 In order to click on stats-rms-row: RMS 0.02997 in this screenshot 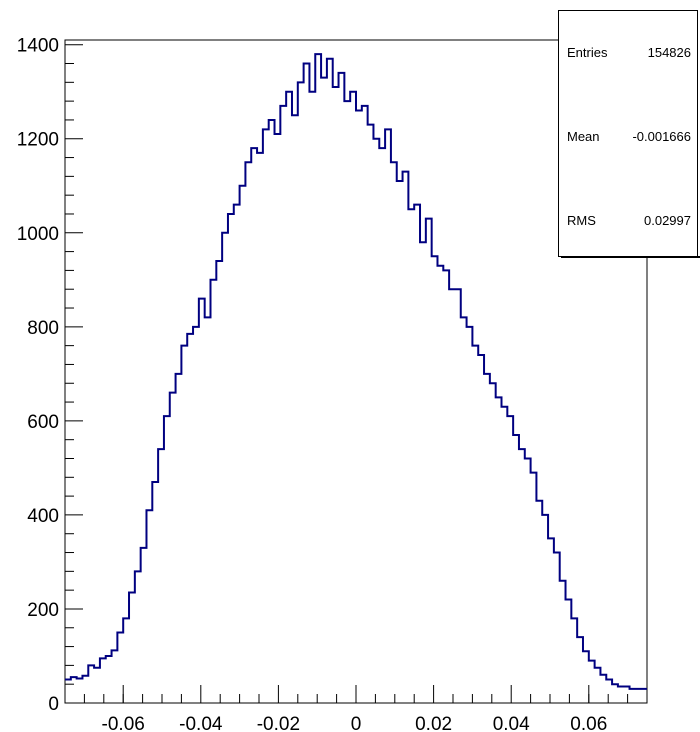, I will do `click(629, 220)`.